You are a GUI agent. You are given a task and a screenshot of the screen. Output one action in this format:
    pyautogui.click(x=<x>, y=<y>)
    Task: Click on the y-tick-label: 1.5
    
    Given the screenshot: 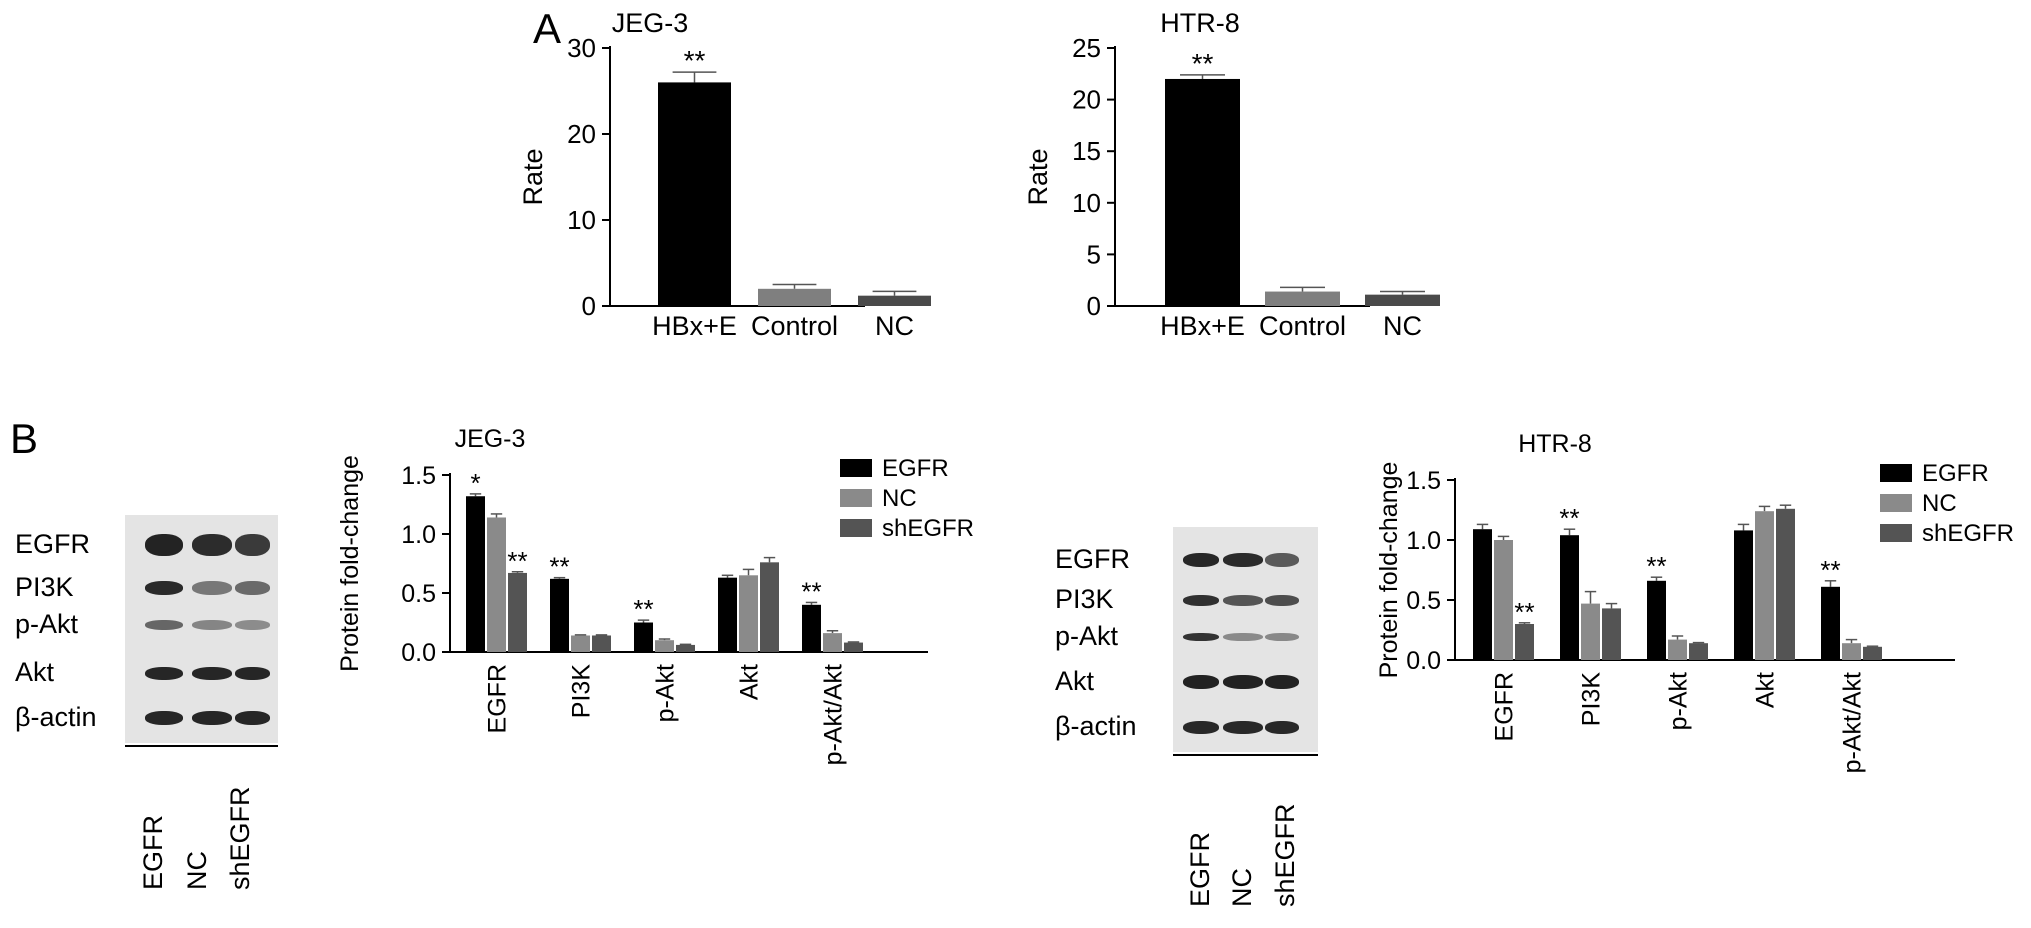 What is the action you would take?
    pyautogui.click(x=1423, y=481)
    